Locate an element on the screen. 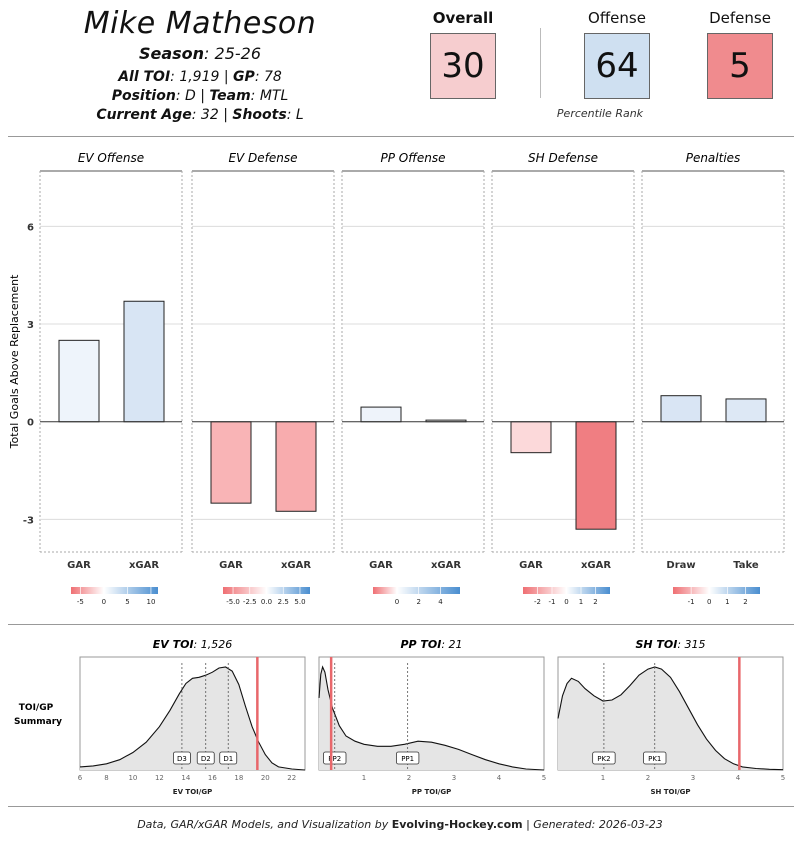 The image size is (800, 850). color-legend-label: -2.5 is located at coordinates (250, 602).